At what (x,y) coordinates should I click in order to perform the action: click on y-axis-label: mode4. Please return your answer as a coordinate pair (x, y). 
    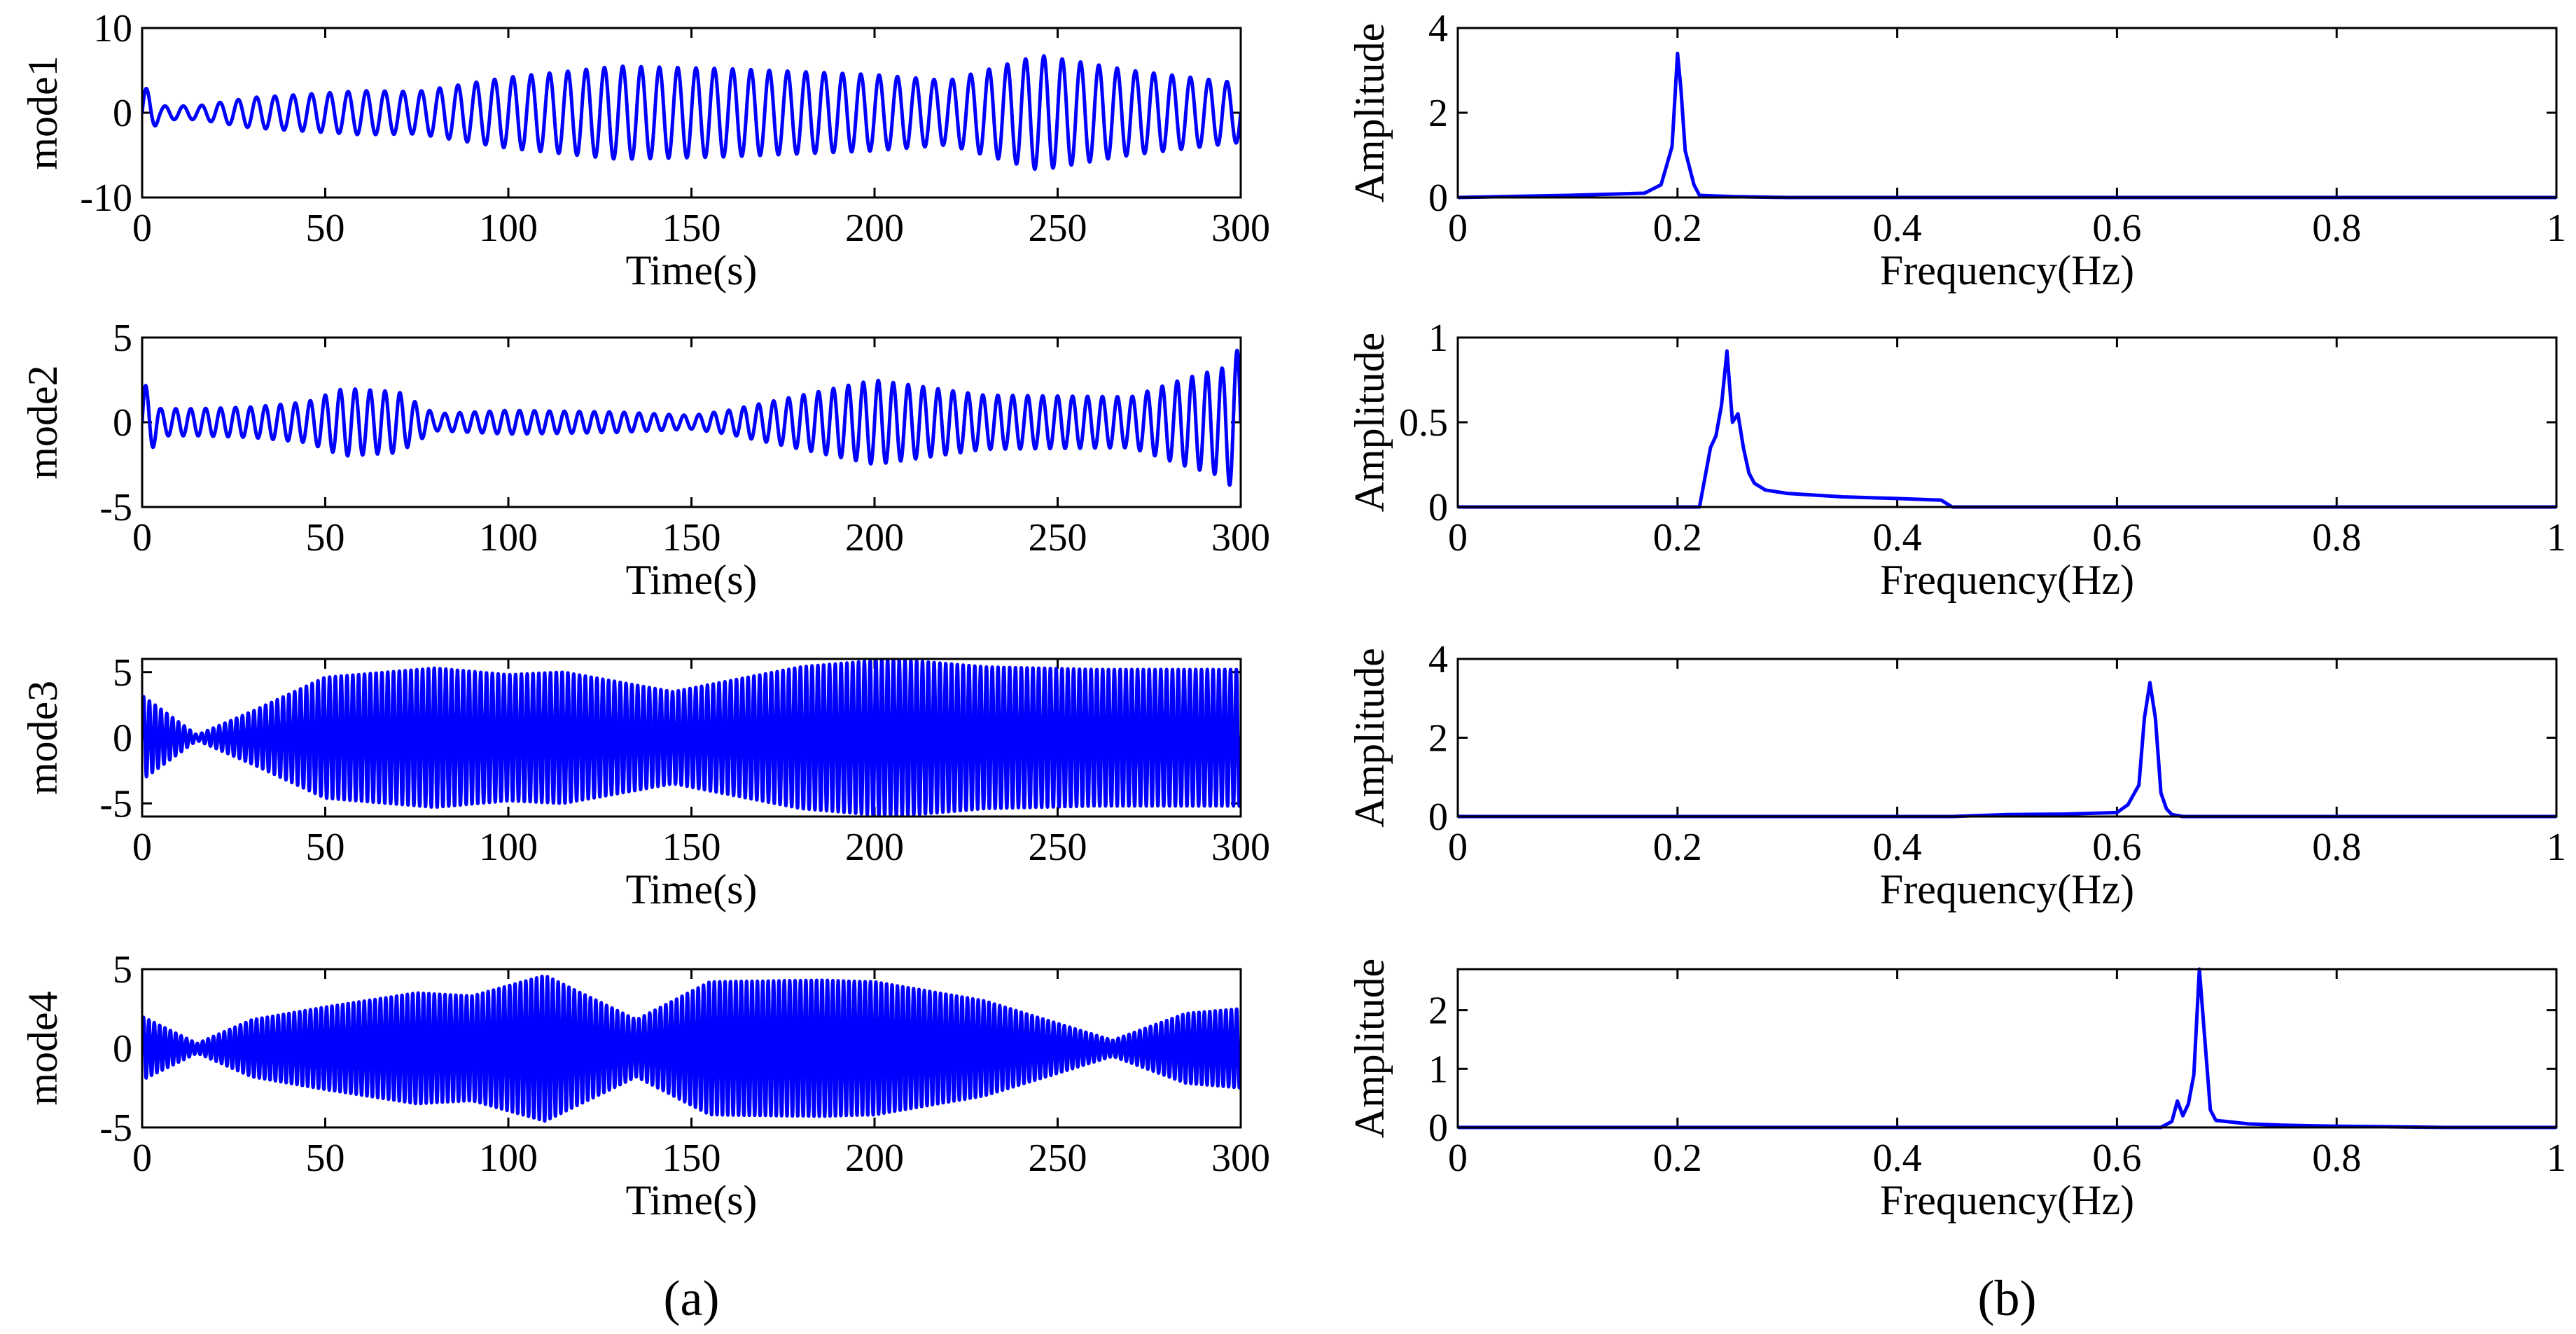
    Looking at the image, I should click on (43, 1048).